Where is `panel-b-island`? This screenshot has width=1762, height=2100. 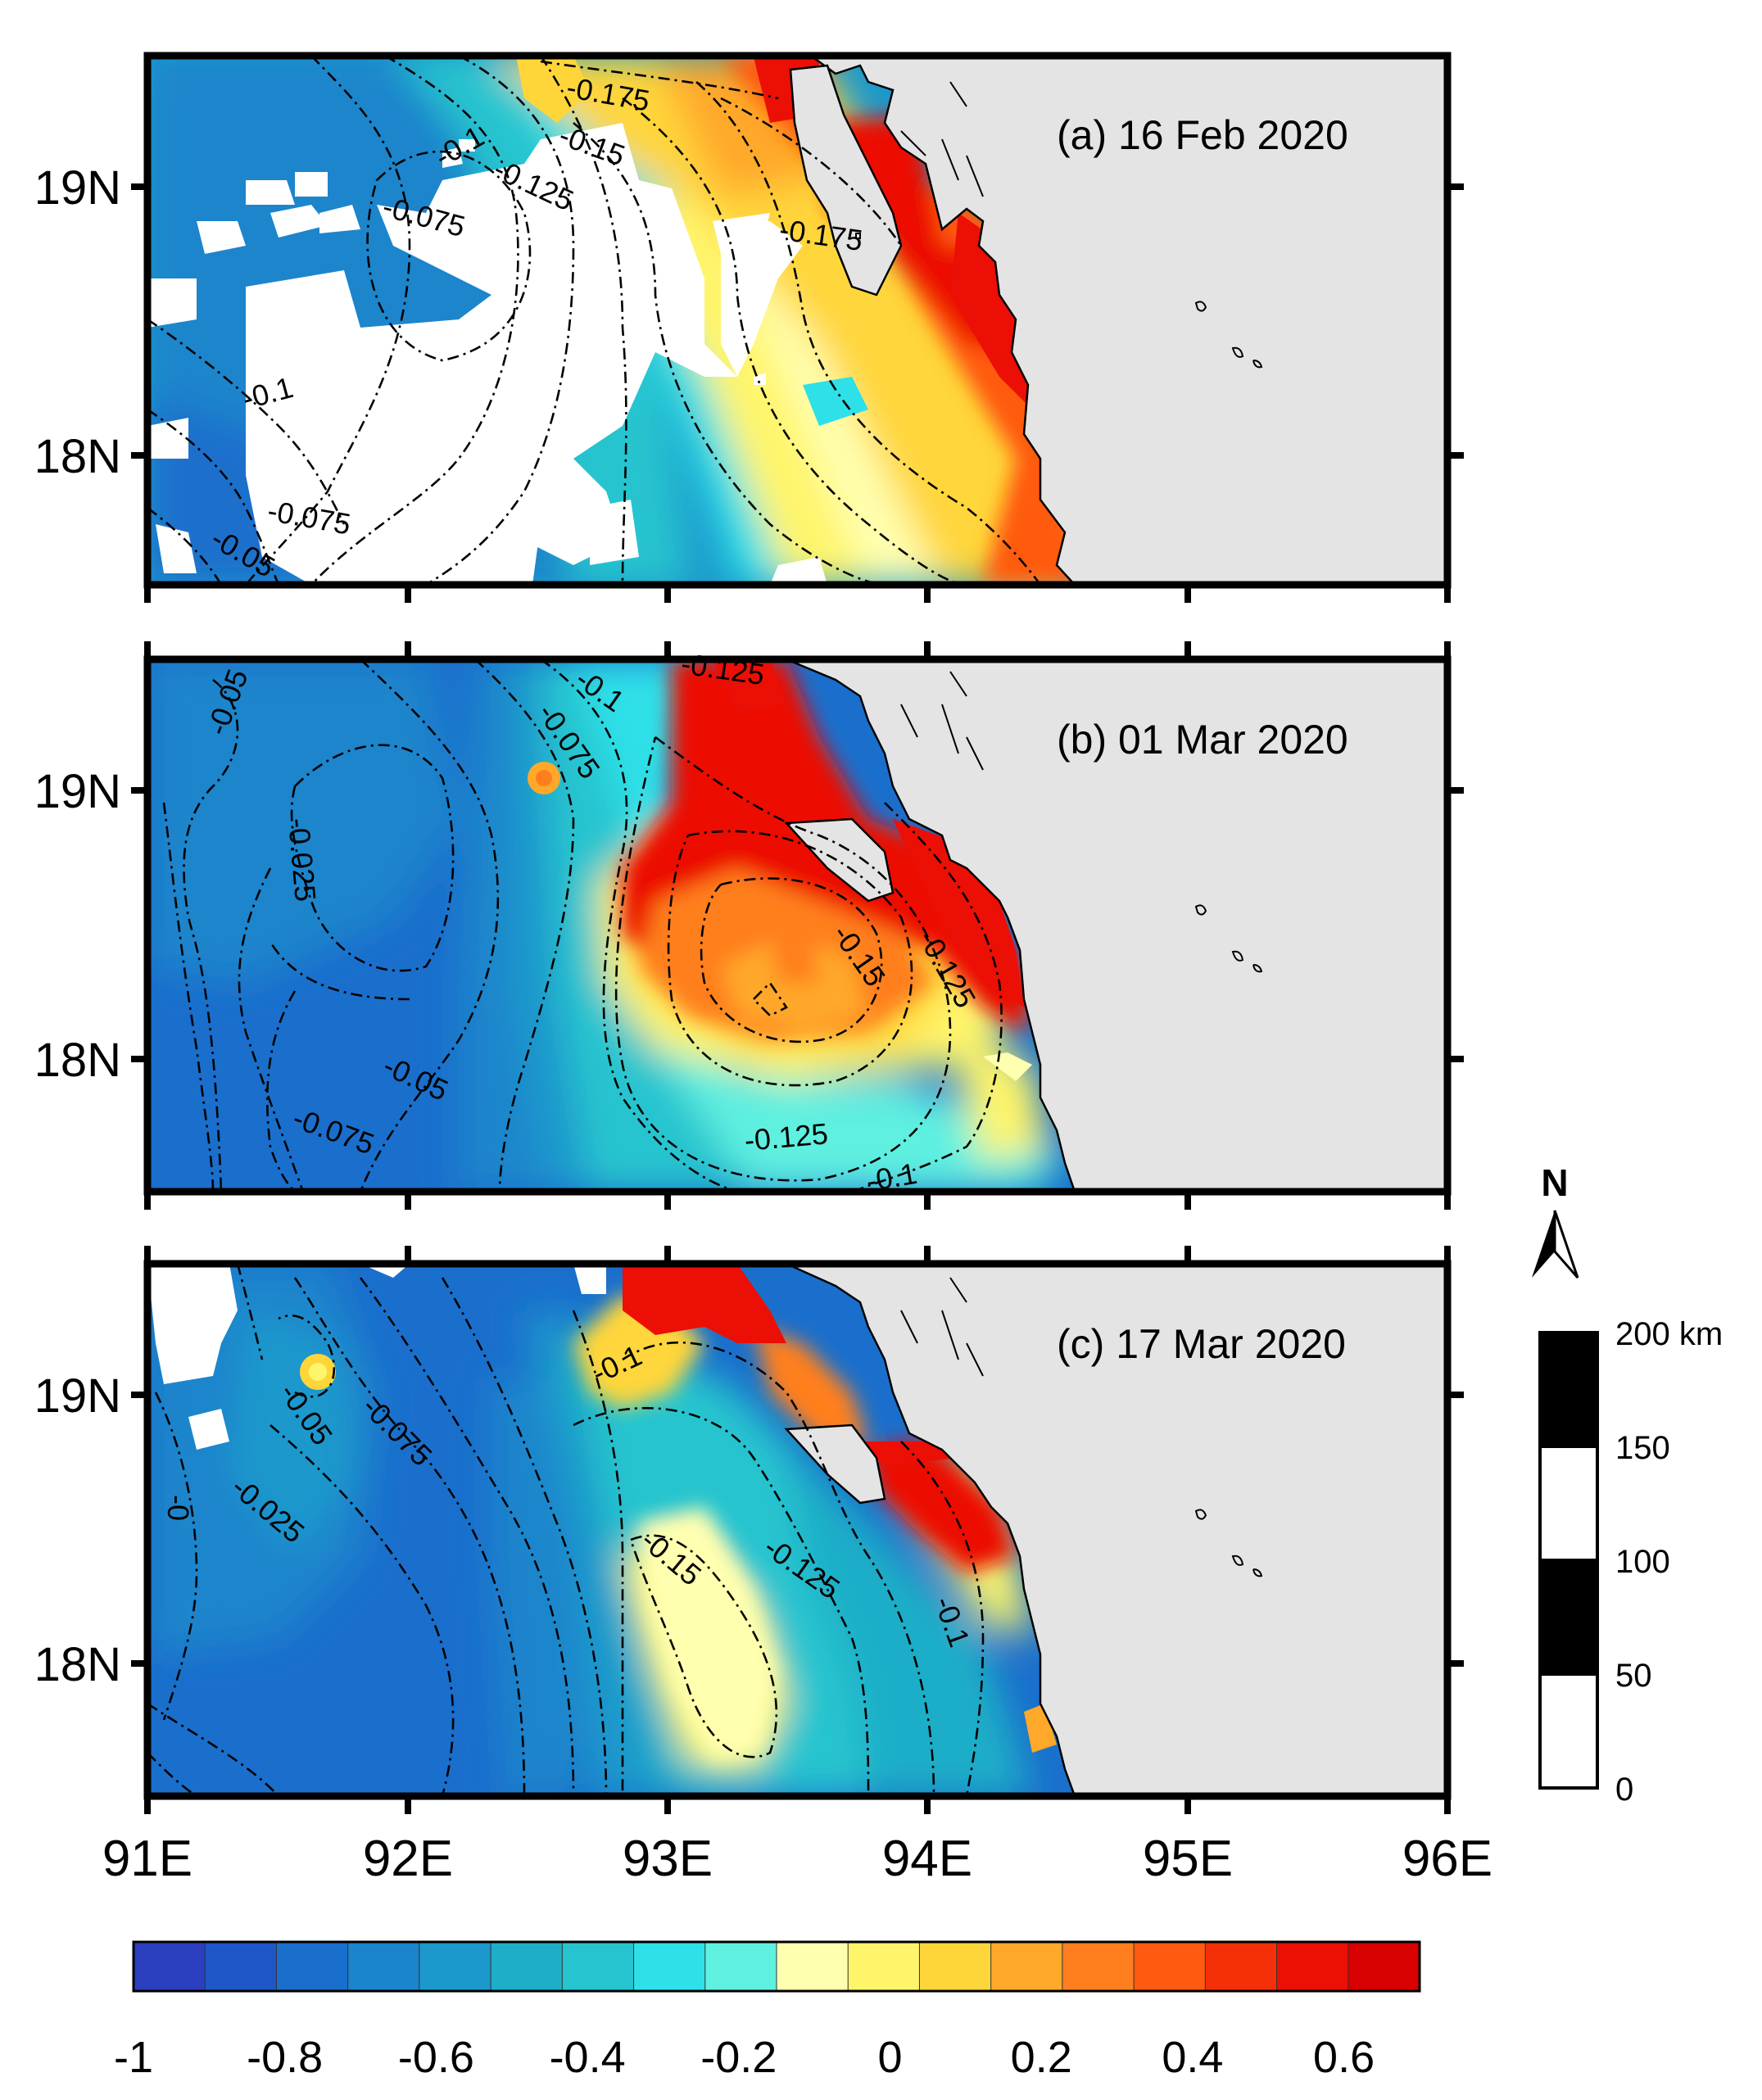 panel-b-island is located at coordinates (840, 860).